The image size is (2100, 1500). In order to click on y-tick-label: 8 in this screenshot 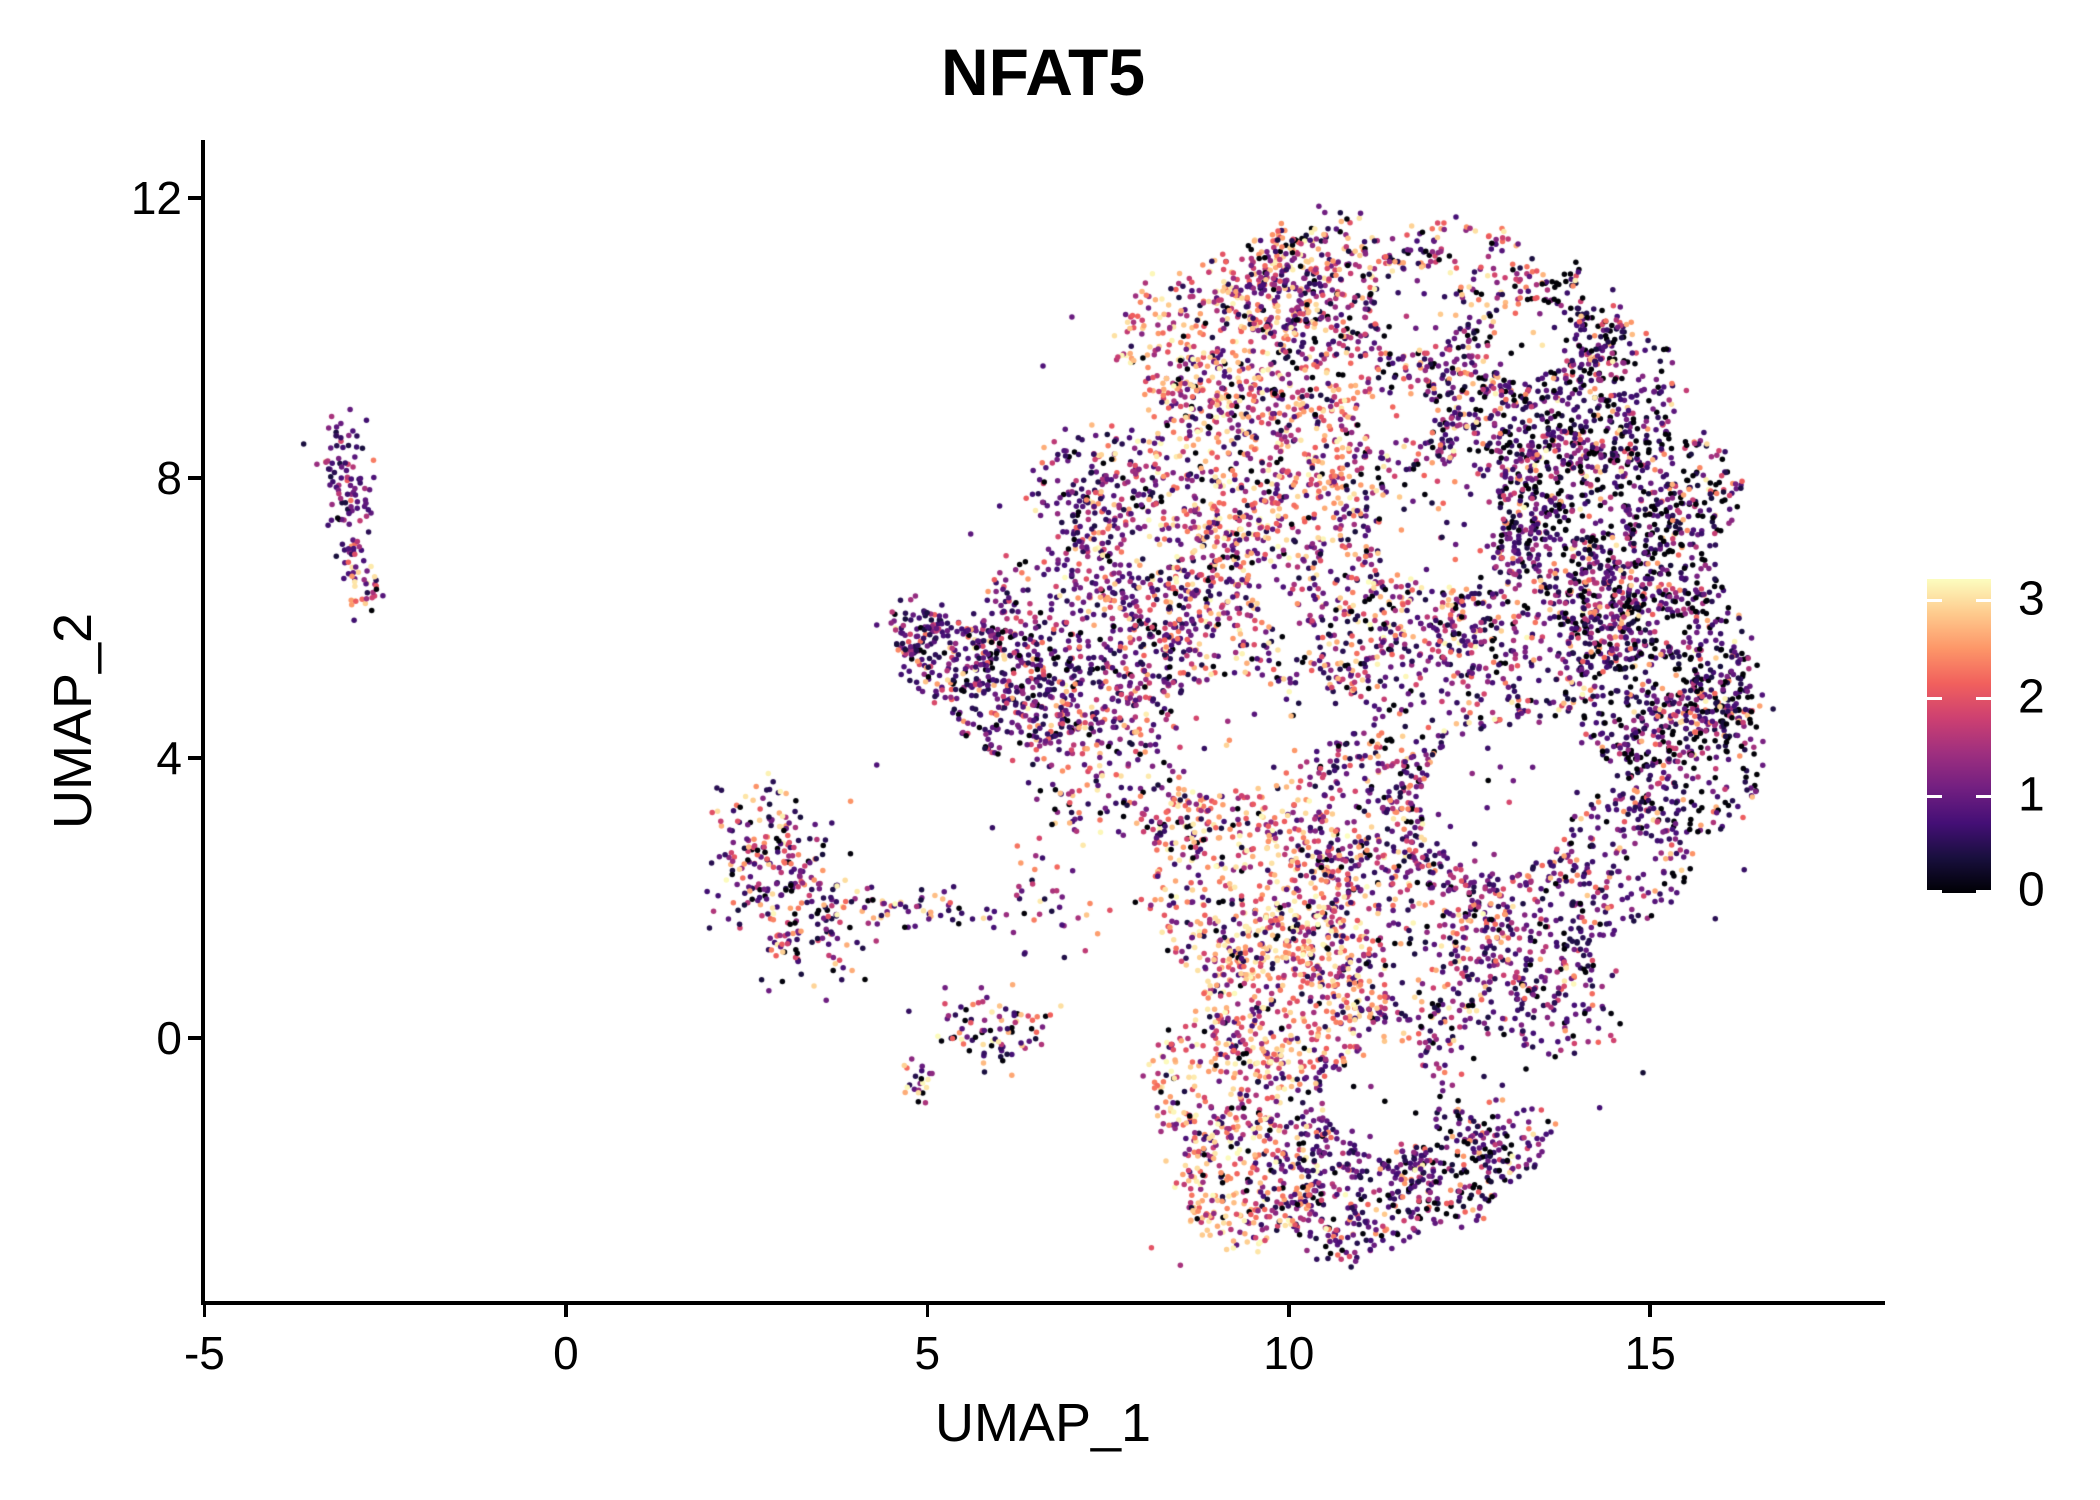, I will do `click(169, 477)`.